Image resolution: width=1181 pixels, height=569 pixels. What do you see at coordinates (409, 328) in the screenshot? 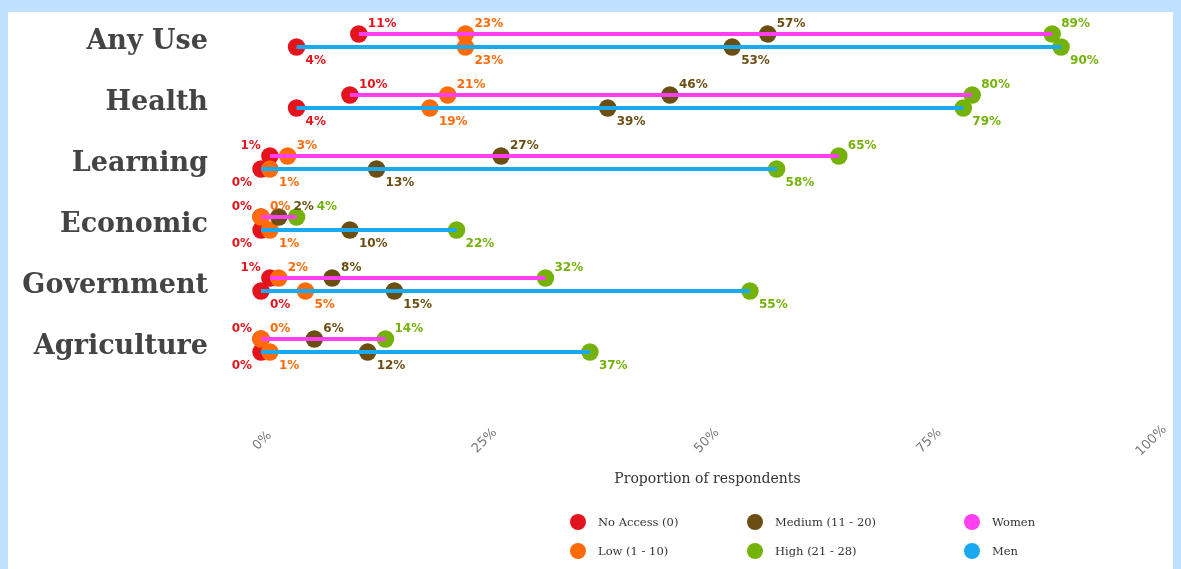
I see `data-label: 14%` at bounding box center [409, 328].